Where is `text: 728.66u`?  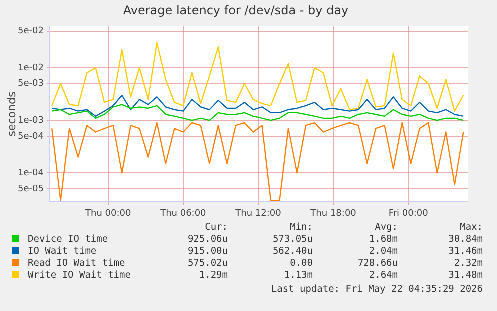
text: 728.66u is located at coordinates (377, 264).